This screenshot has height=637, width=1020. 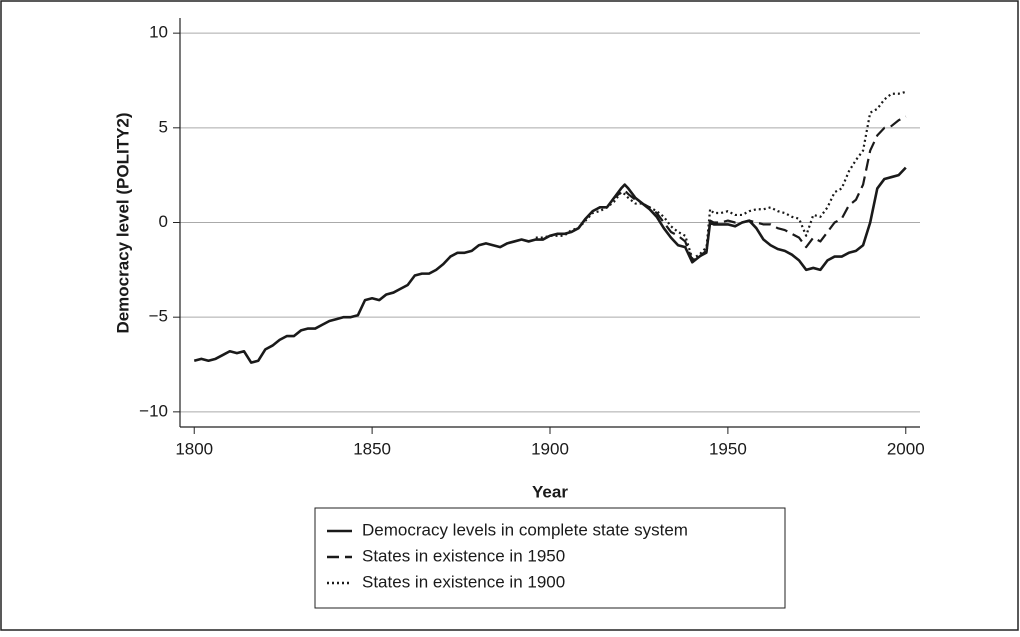 What do you see at coordinates (906, 448) in the screenshot?
I see `x-tick-label: 2000` at bounding box center [906, 448].